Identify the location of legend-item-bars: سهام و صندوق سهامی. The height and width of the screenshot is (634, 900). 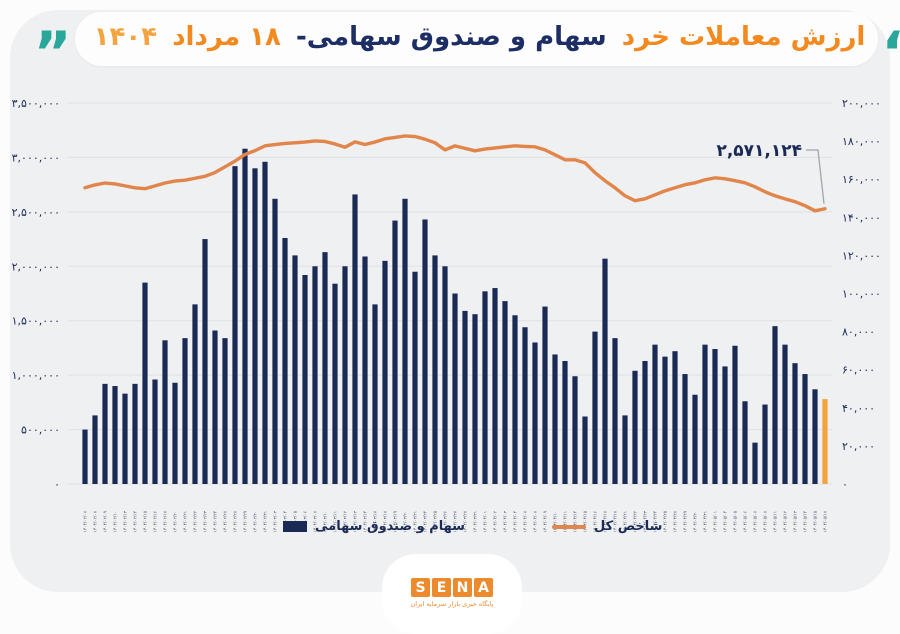
(374, 526).